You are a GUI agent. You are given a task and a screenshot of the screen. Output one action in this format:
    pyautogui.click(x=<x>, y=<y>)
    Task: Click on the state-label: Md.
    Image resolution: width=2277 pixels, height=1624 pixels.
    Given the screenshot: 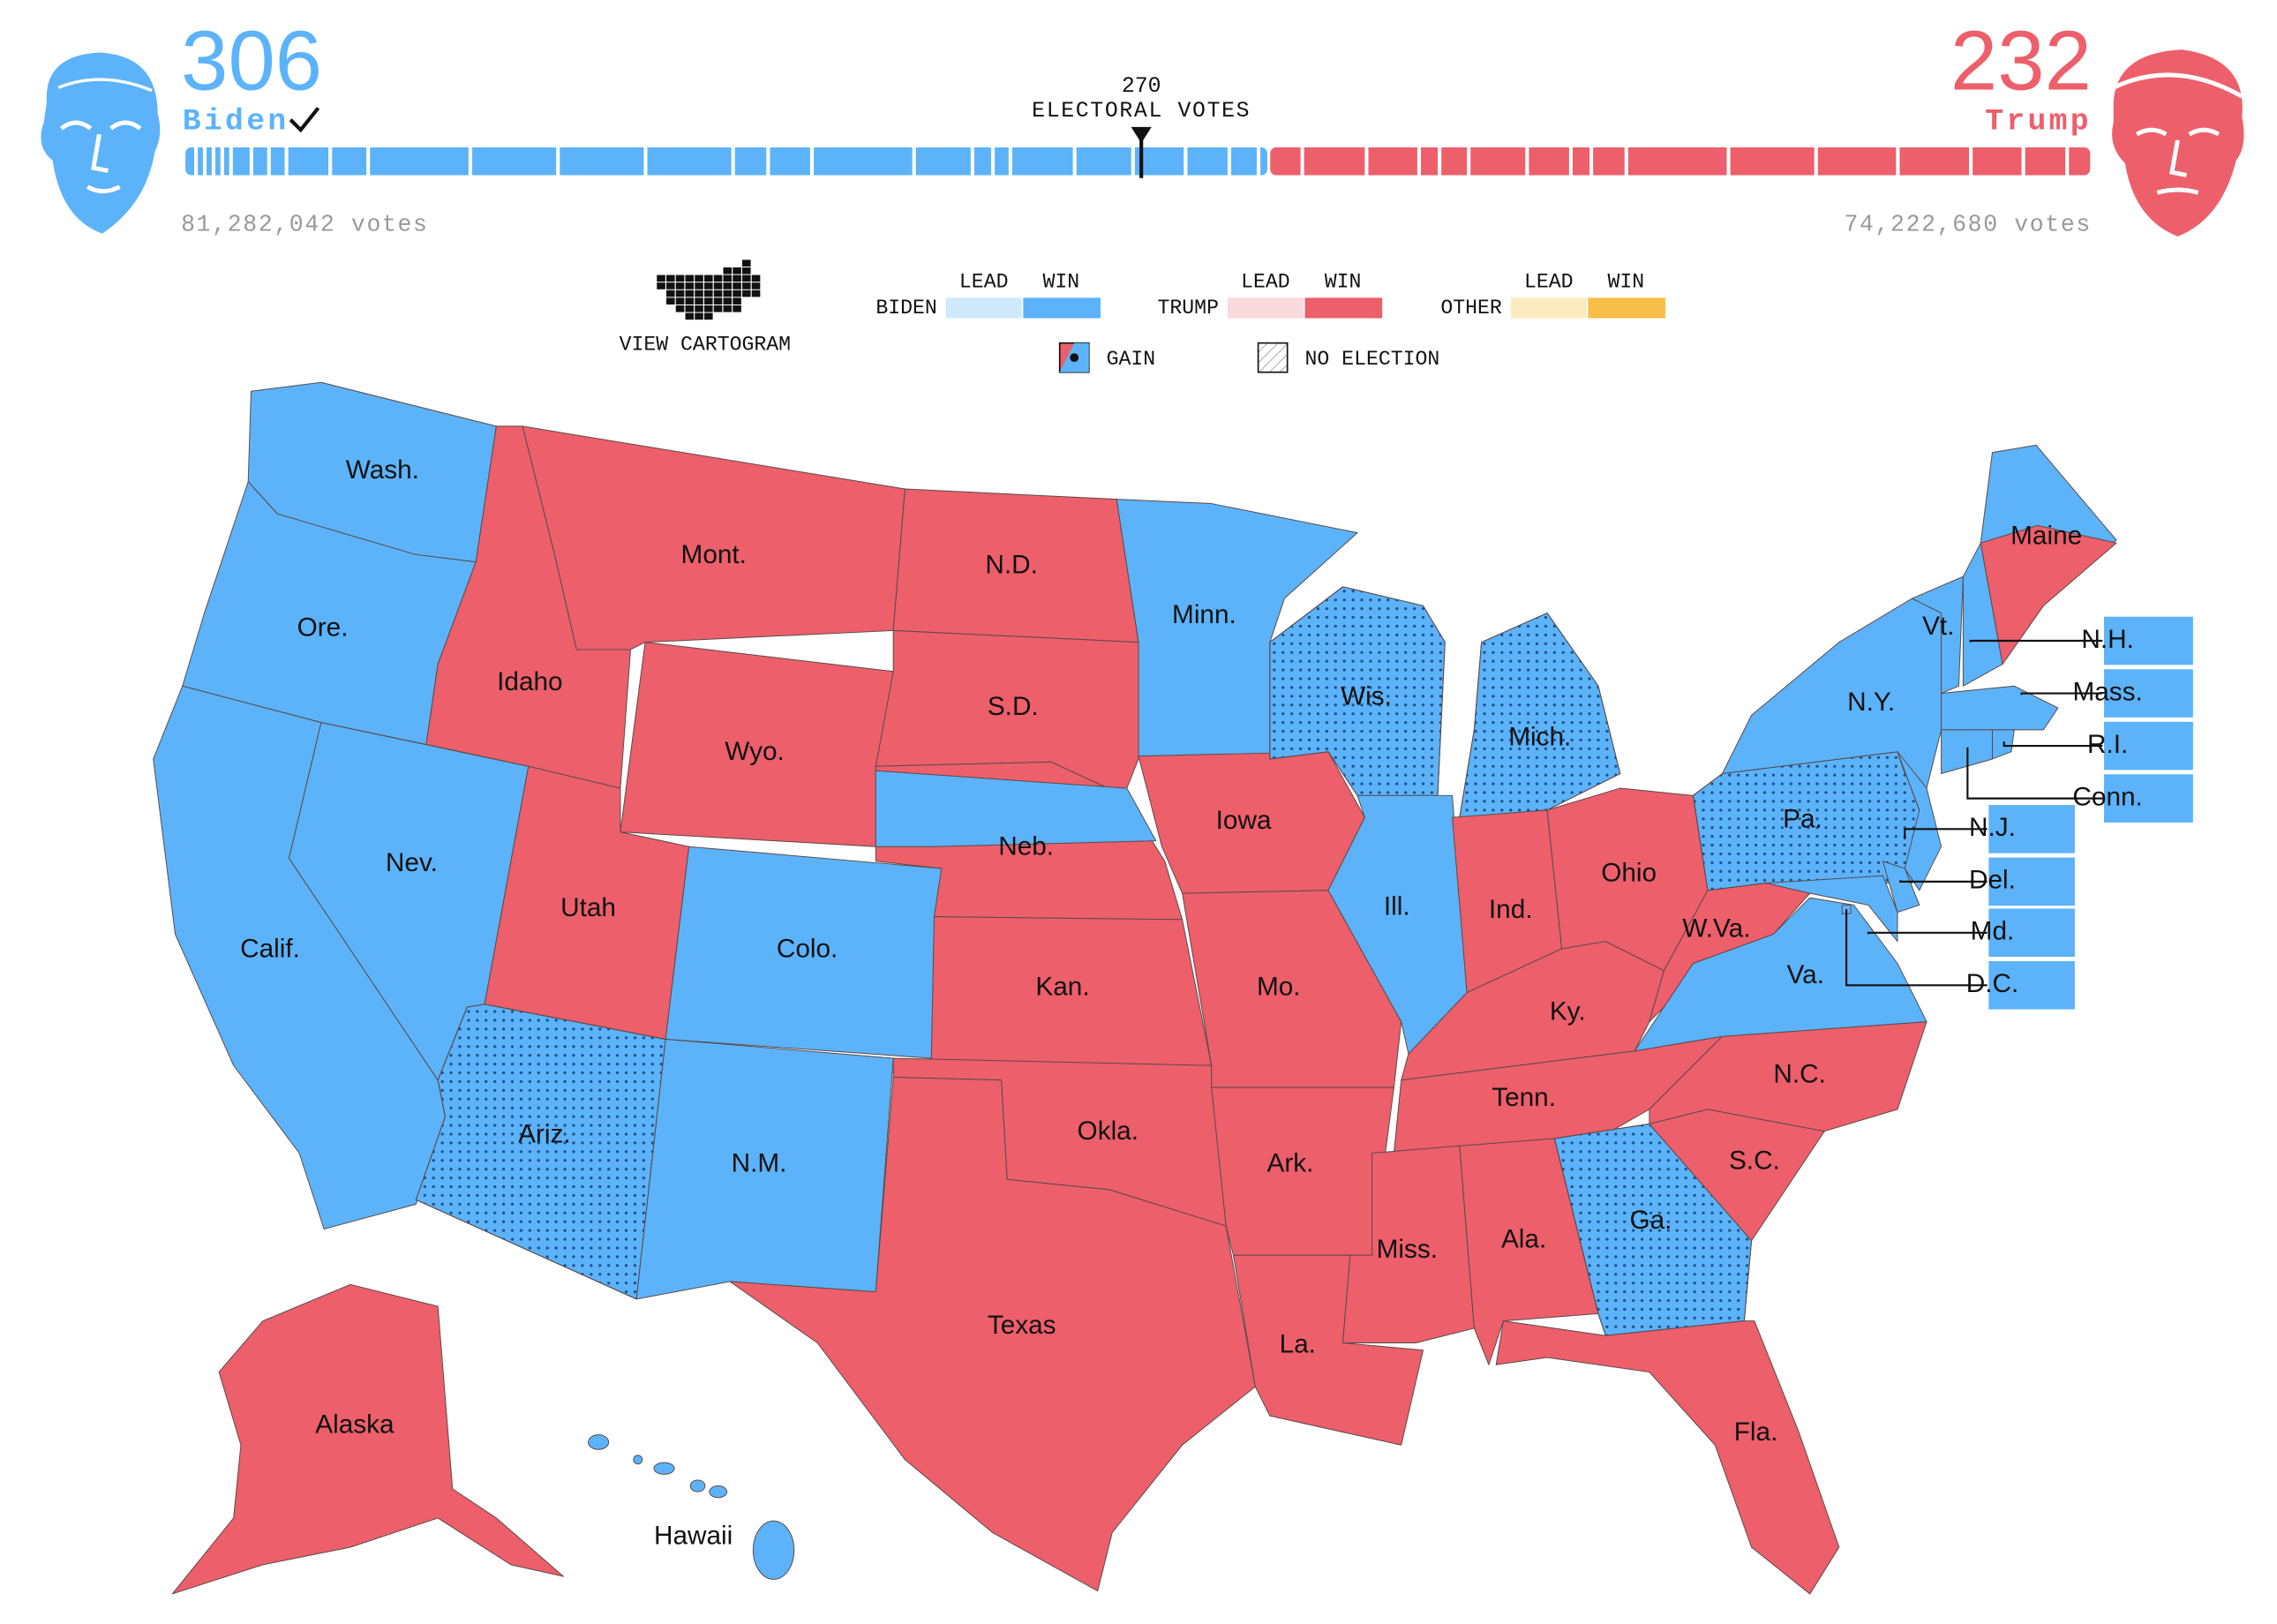 What is the action you would take?
    pyautogui.click(x=1993, y=931)
    